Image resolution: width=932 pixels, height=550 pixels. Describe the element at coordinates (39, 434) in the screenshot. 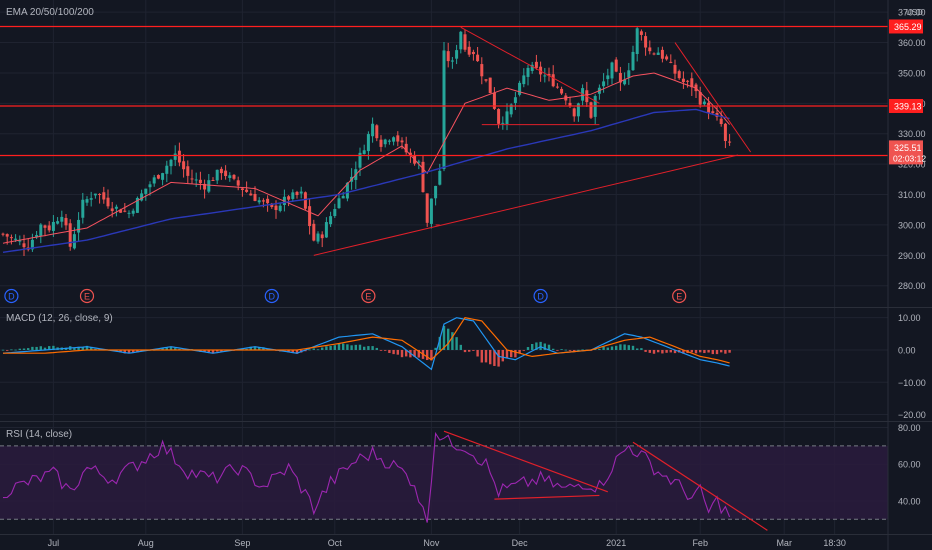

I see `rsi-label: RSI (14, close)` at that location.